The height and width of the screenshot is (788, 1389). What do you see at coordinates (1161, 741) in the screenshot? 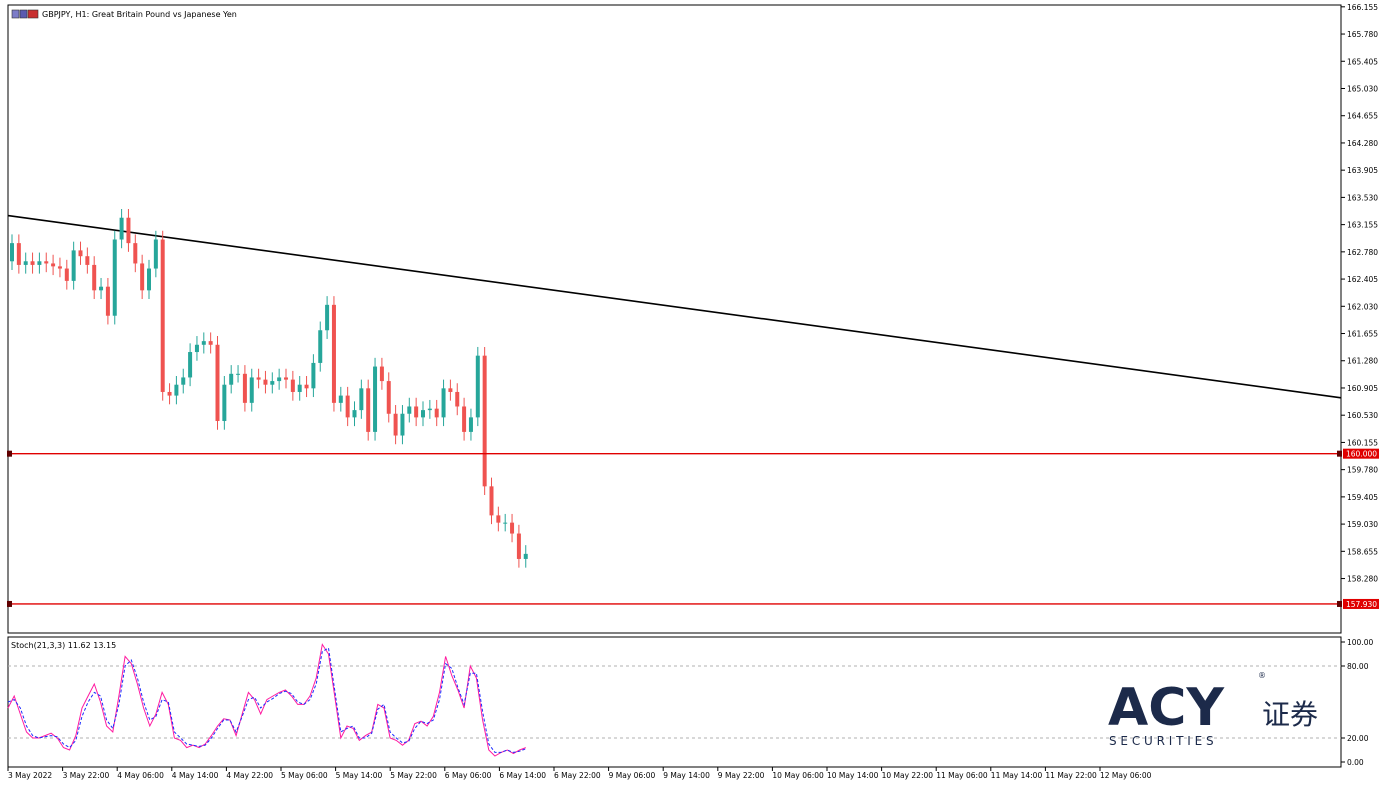
I see `logo-securities: S E C U R I T I E S` at bounding box center [1161, 741].